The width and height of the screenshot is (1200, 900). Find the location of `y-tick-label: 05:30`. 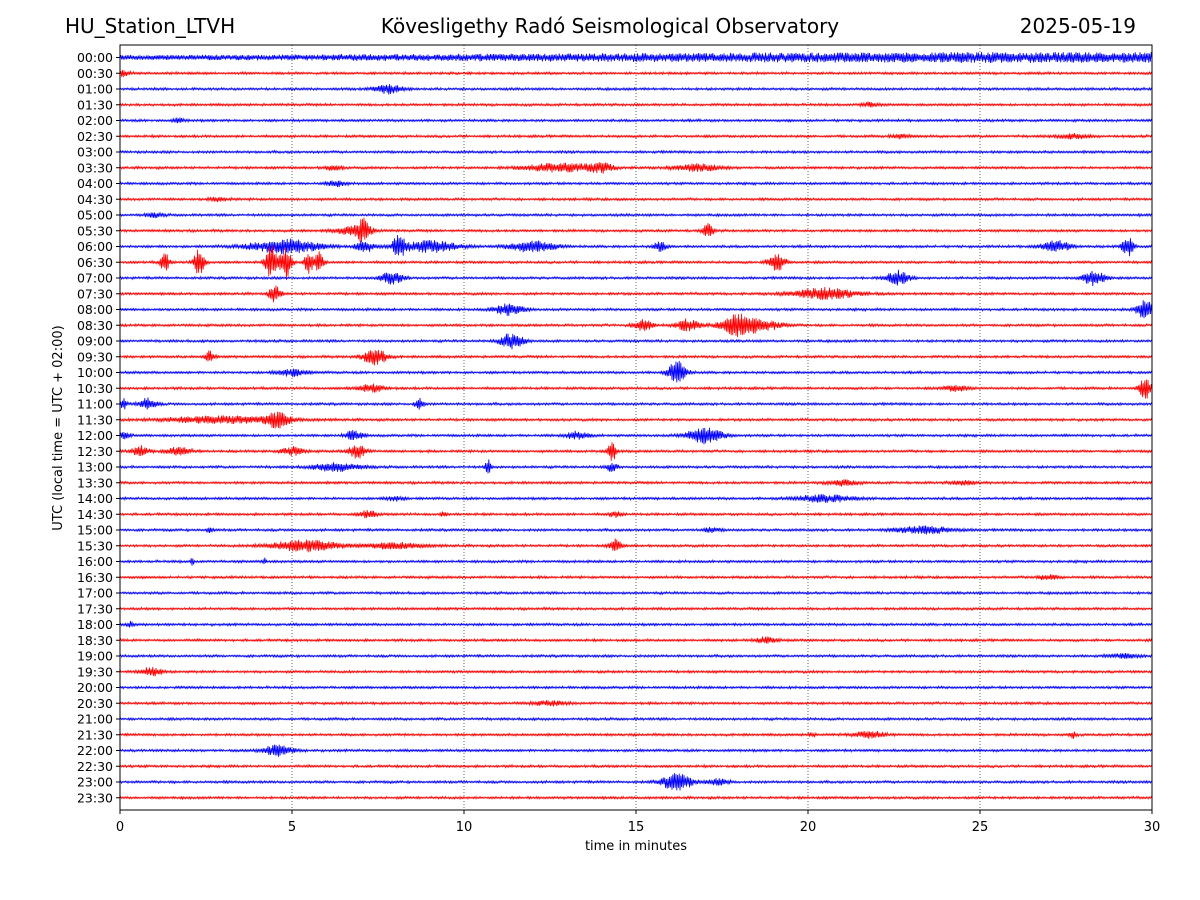

y-tick-label: 05:30 is located at coordinates (95, 230).